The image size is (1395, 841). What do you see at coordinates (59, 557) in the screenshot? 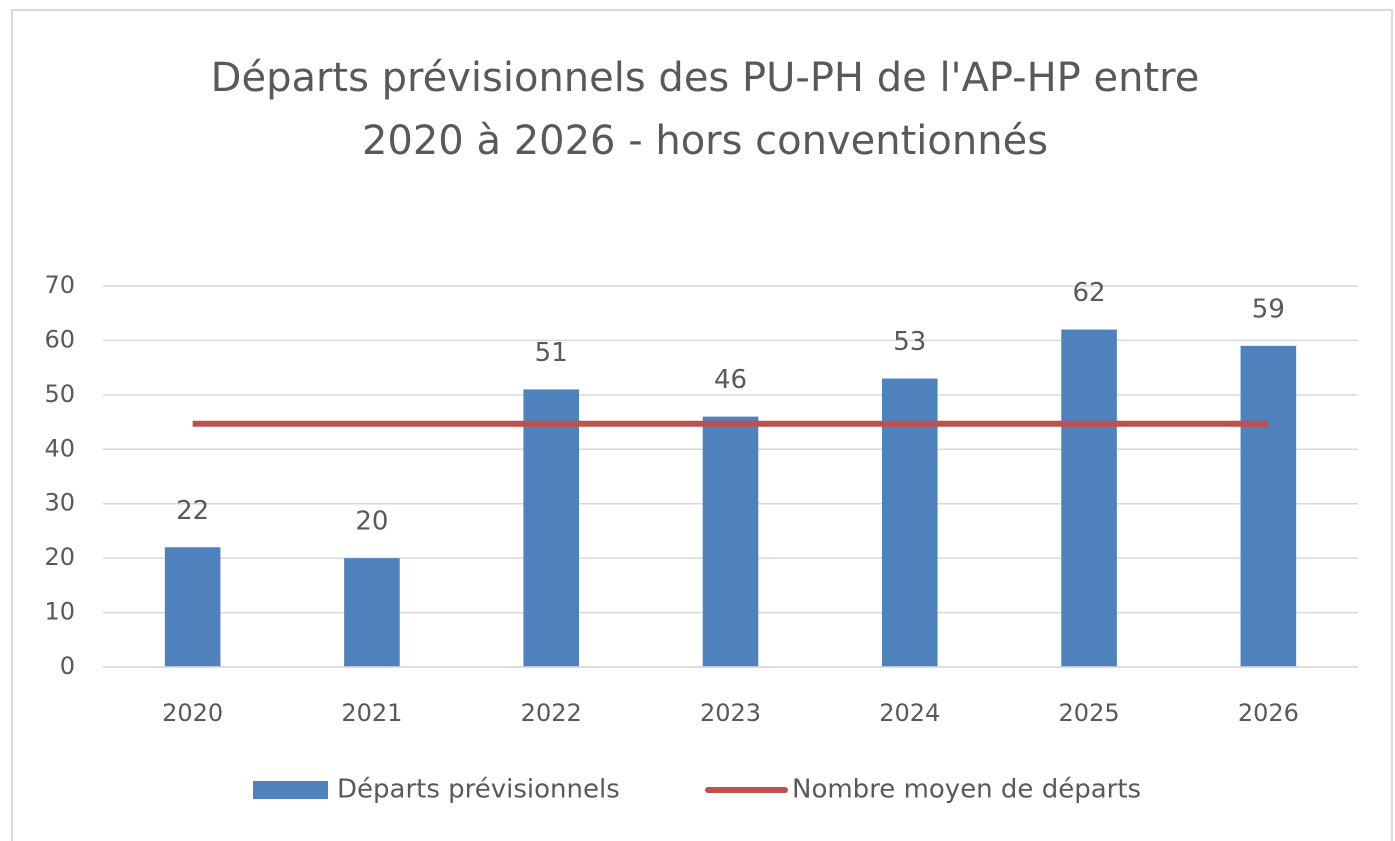
I see `y-tick-label: 20` at bounding box center [59, 557].